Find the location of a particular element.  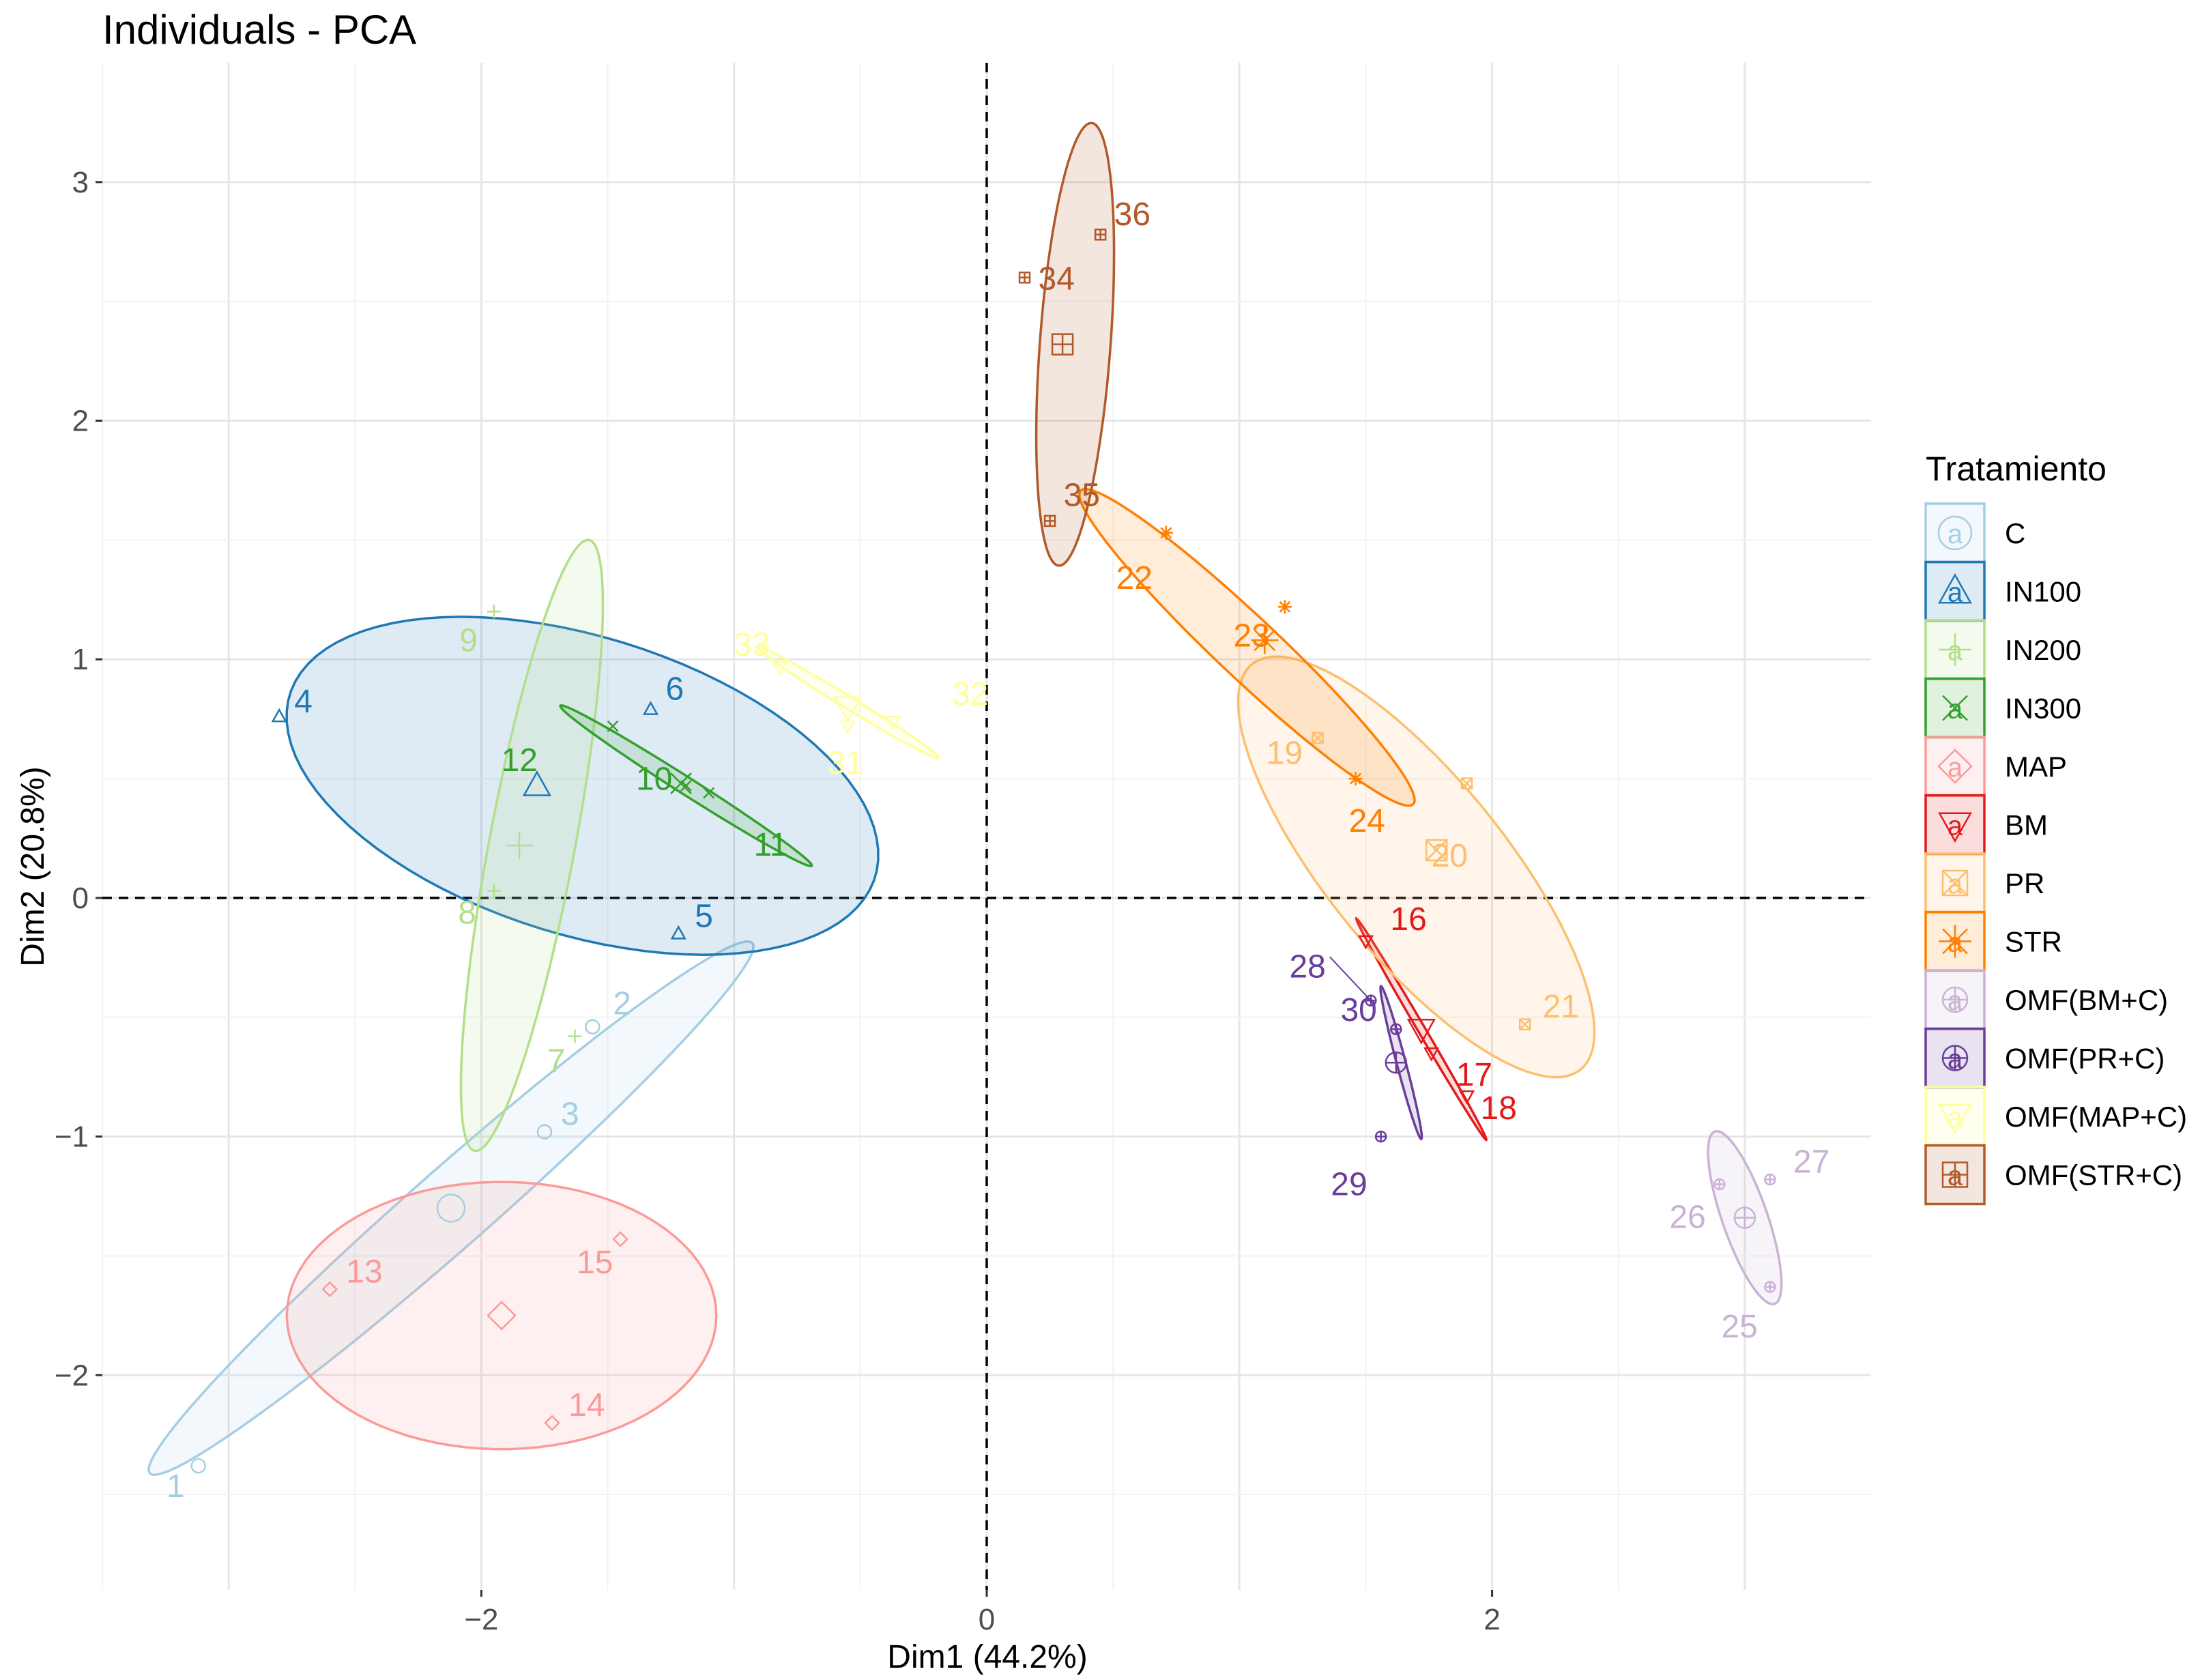

y-tick-label: 3 is located at coordinates (81, 182).